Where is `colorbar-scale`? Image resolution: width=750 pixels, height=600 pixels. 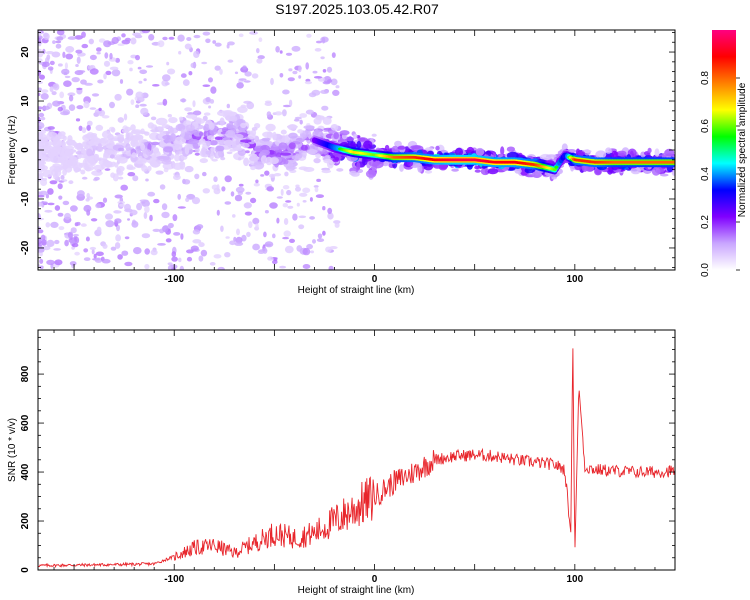
colorbar-scale is located at coordinates (724, 150).